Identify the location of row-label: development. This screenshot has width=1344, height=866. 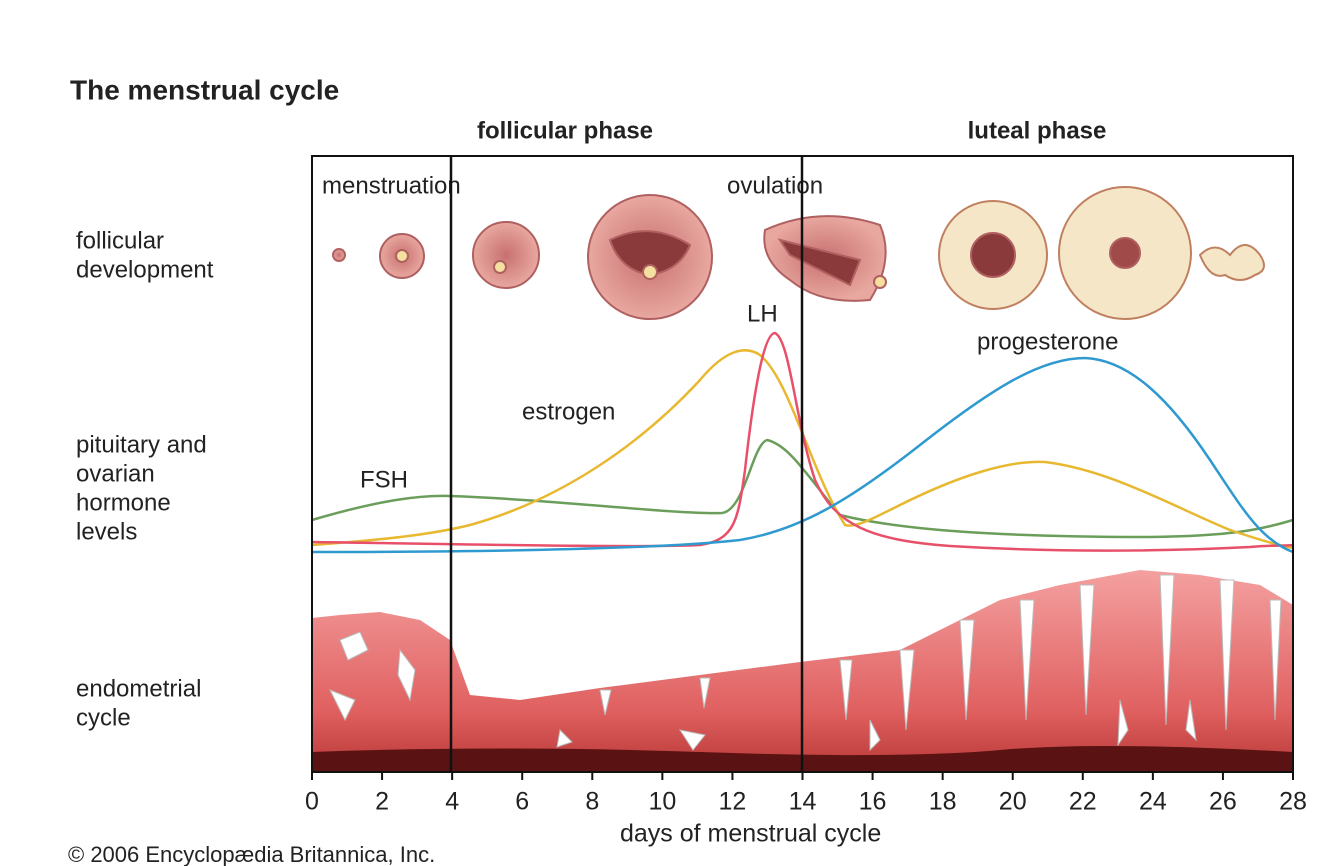
(145, 269).